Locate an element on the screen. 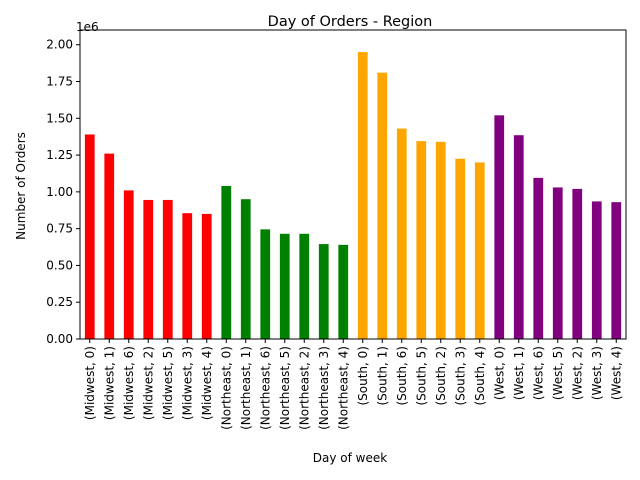  y-tick-label-3: 0.75 is located at coordinates (59, 229).